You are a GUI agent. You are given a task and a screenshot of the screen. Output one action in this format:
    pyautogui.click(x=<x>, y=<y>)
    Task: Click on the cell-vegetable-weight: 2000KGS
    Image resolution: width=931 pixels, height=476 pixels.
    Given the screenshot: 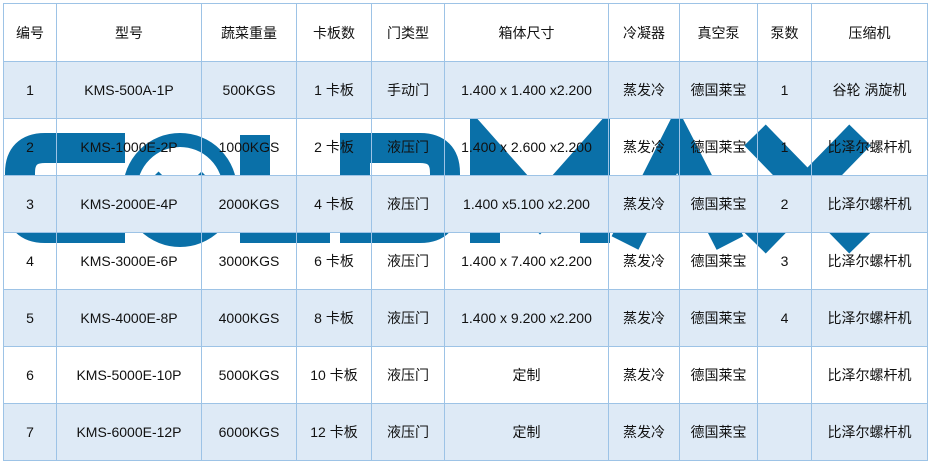 What is the action you would take?
    pyautogui.click(x=249, y=204)
    